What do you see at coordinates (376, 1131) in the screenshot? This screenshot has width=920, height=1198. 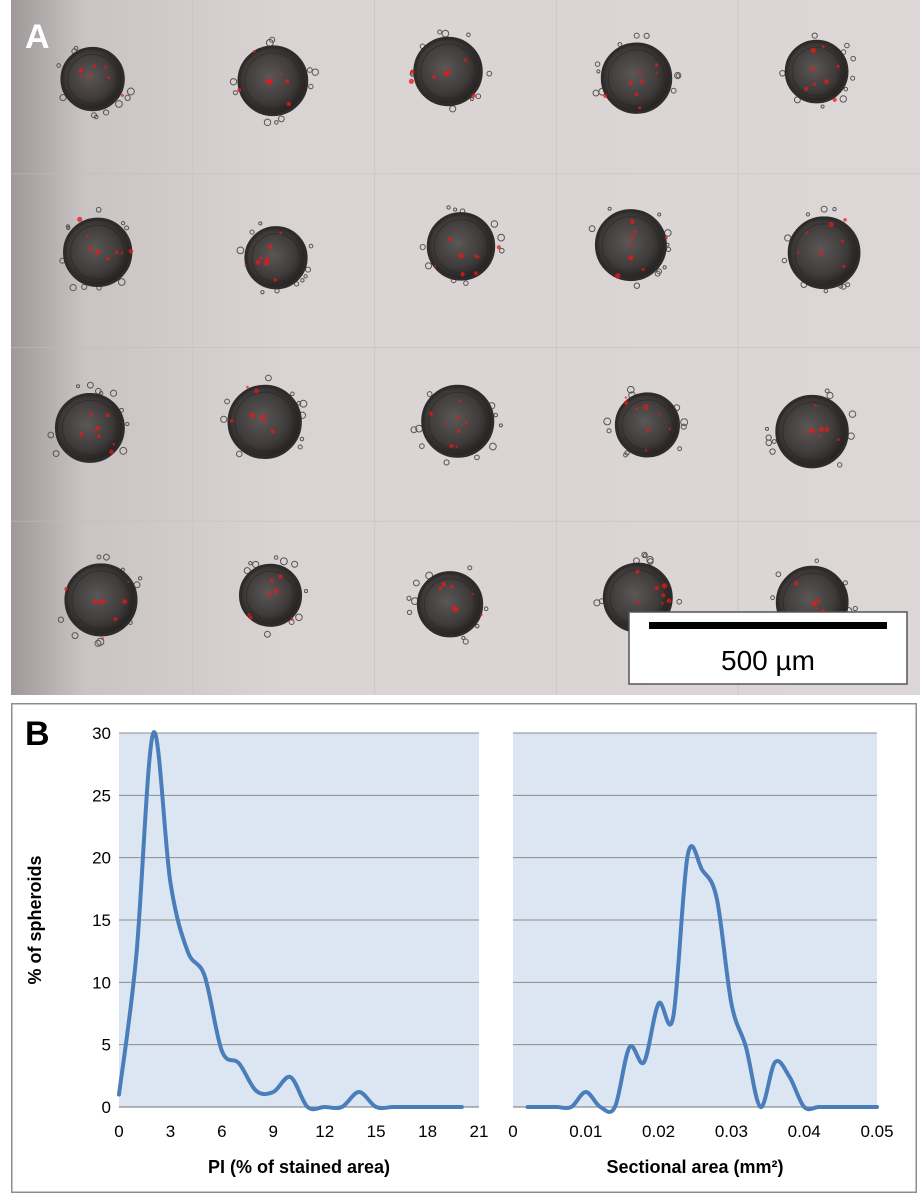 I see `x-tick-label: 15` at bounding box center [376, 1131].